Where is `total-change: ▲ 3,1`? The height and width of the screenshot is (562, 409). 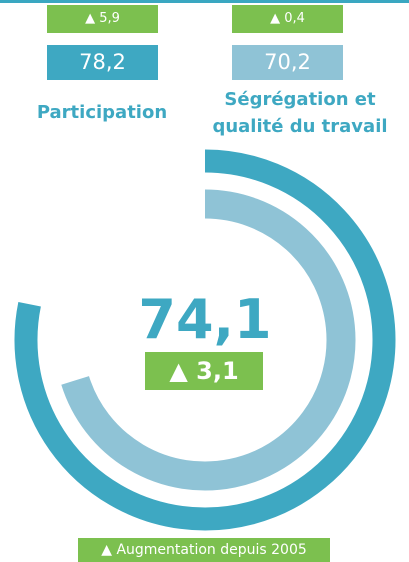
total-change: ▲ 3,1 is located at coordinates (204, 371).